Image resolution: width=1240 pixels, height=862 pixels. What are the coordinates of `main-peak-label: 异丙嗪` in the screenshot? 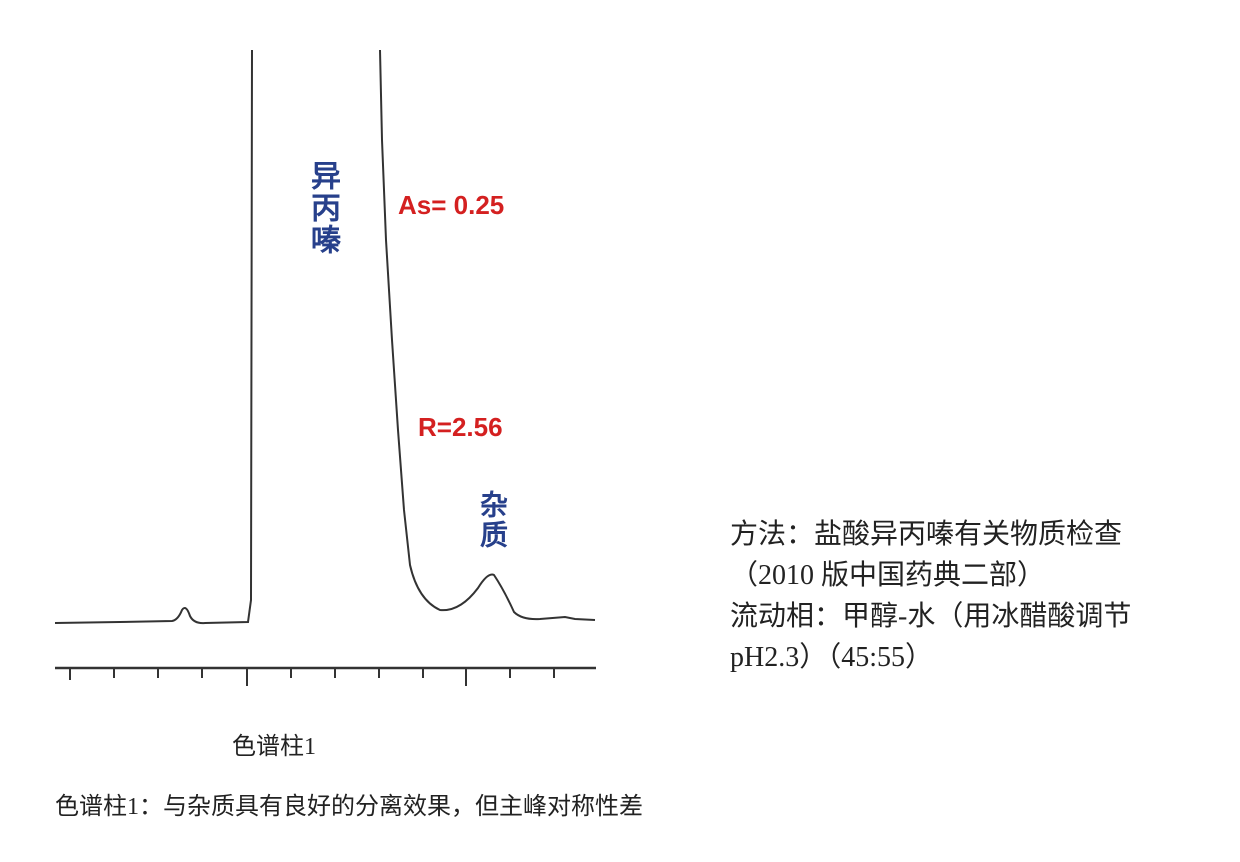 It's located at (322, 208).